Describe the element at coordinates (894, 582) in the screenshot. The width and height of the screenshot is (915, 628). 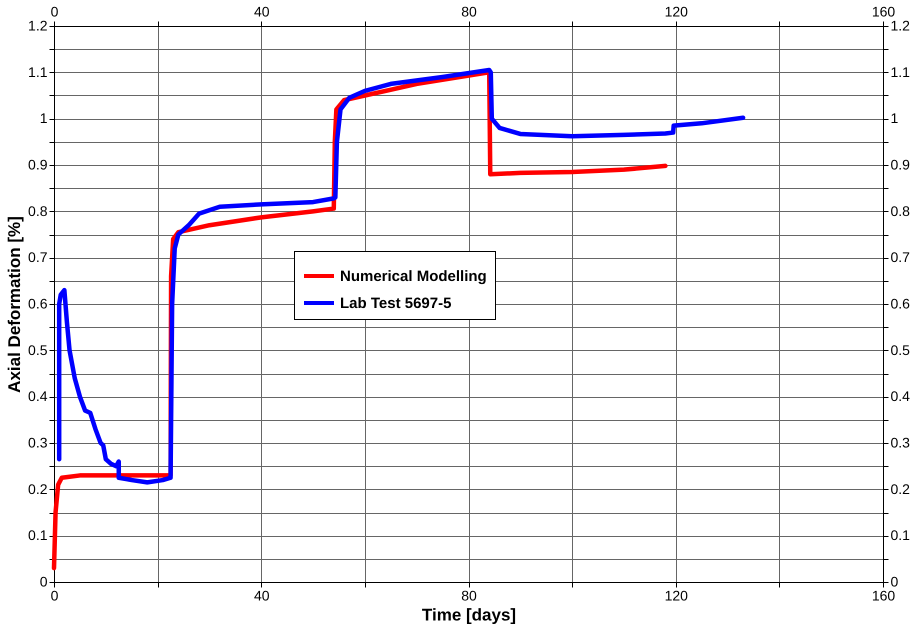
I see `y2-tick-label: 0` at that location.